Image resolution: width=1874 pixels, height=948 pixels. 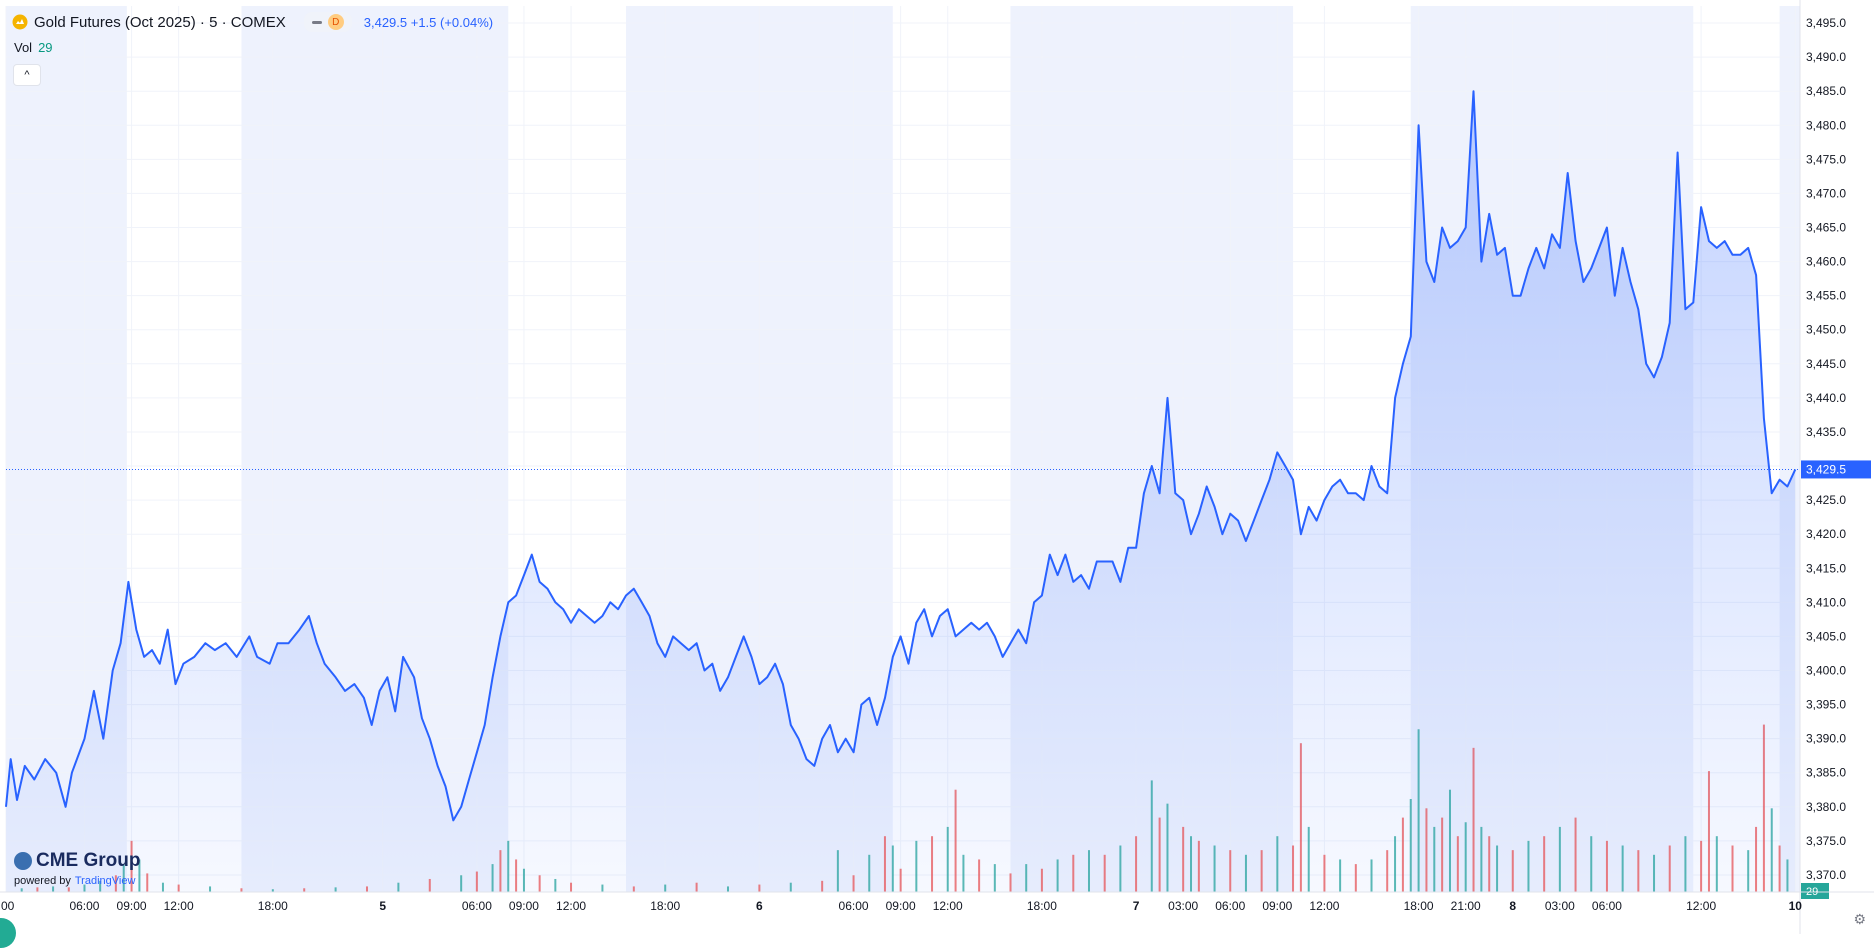 What do you see at coordinates (160, 22) in the screenshot?
I see `symbol-title: Gold Futures (Oct 2025) · 5 · COMEX` at bounding box center [160, 22].